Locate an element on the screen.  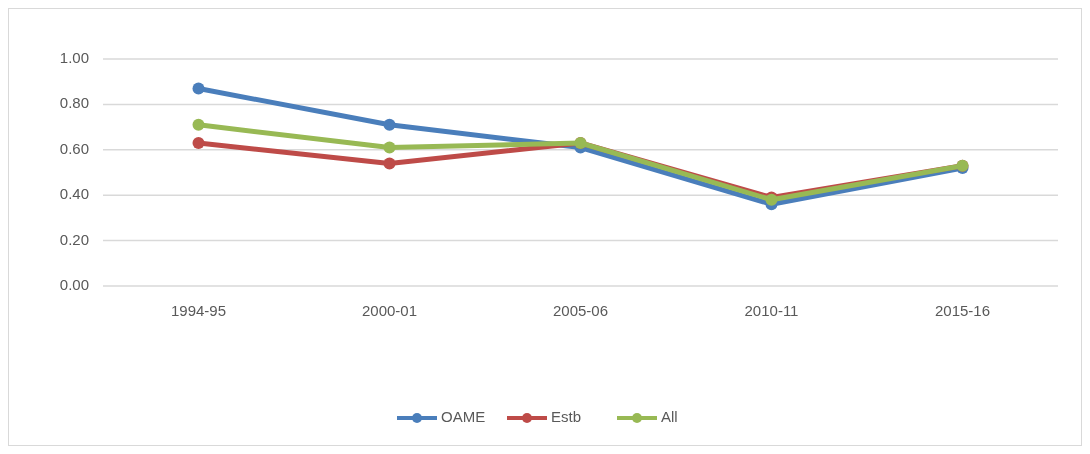
legend-label: OAME is located at coordinates (463, 416).